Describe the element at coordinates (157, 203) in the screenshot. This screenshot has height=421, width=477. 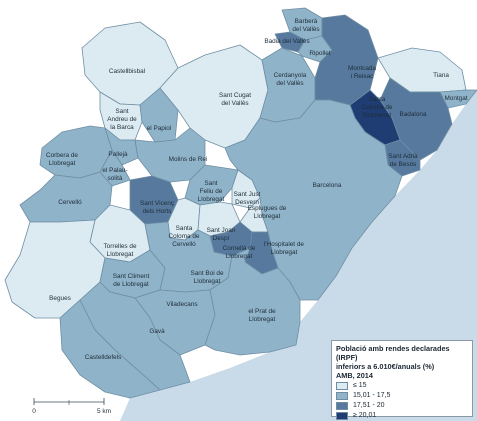
I see `label-sant-vicenc-1: Sant Vicenç` at that location.